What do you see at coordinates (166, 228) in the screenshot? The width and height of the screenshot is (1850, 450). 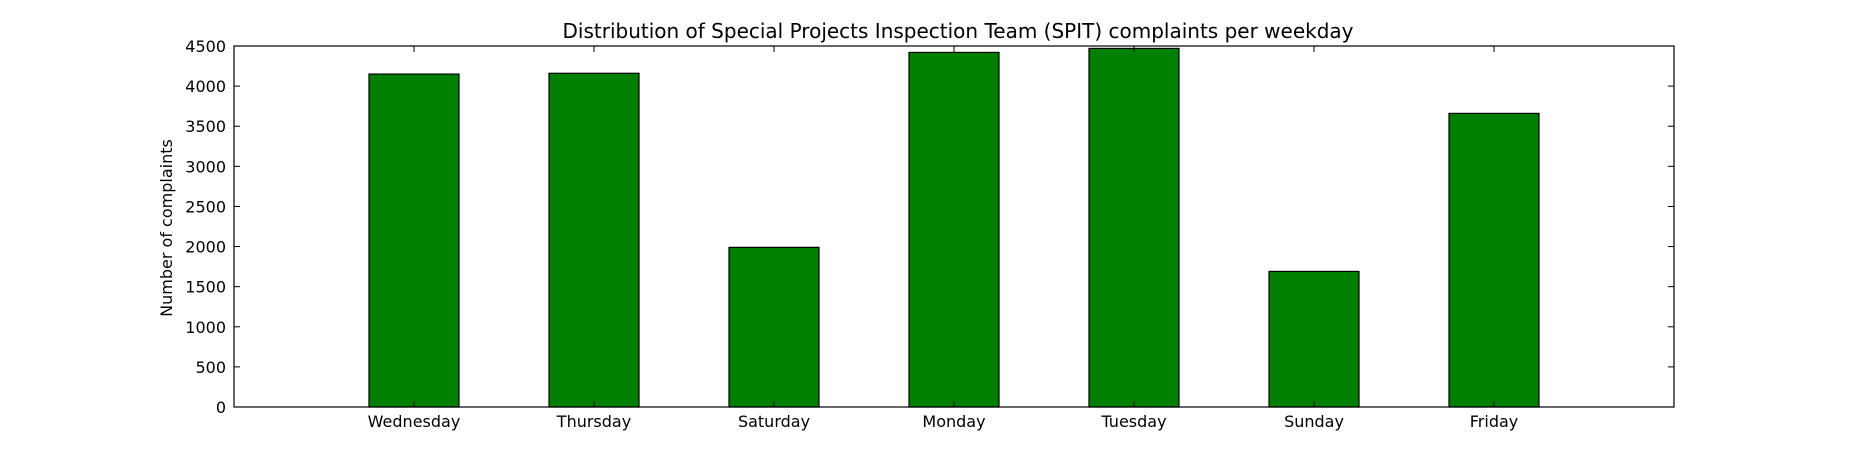 I see `y-axis-label: Number of complaints` at bounding box center [166, 228].